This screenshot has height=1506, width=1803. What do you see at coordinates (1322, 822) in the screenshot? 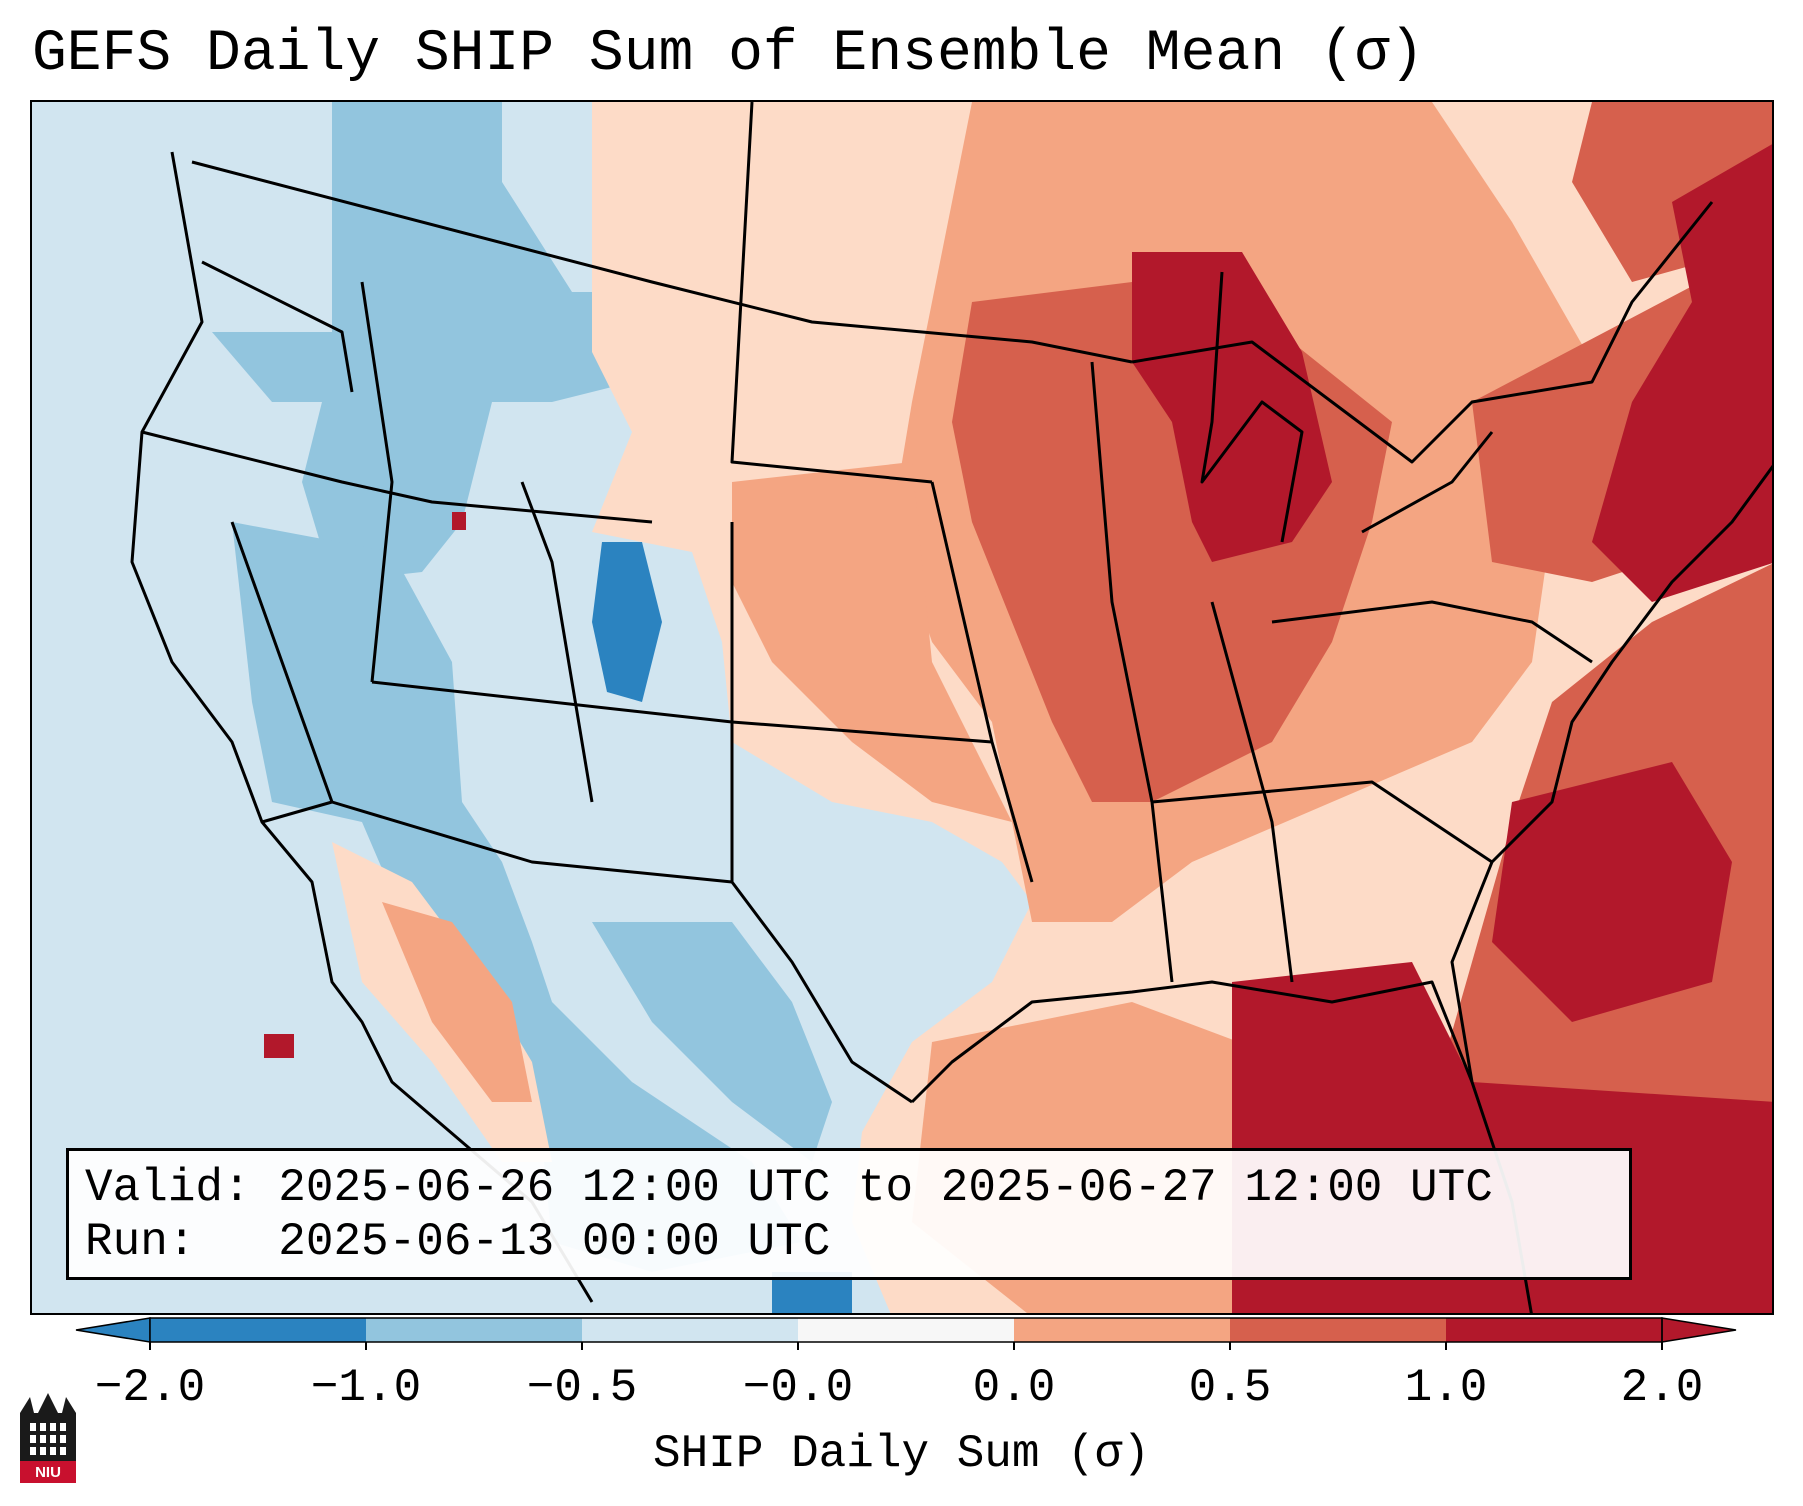
I see `tennessee-line` at bounding box center [1322, 822].